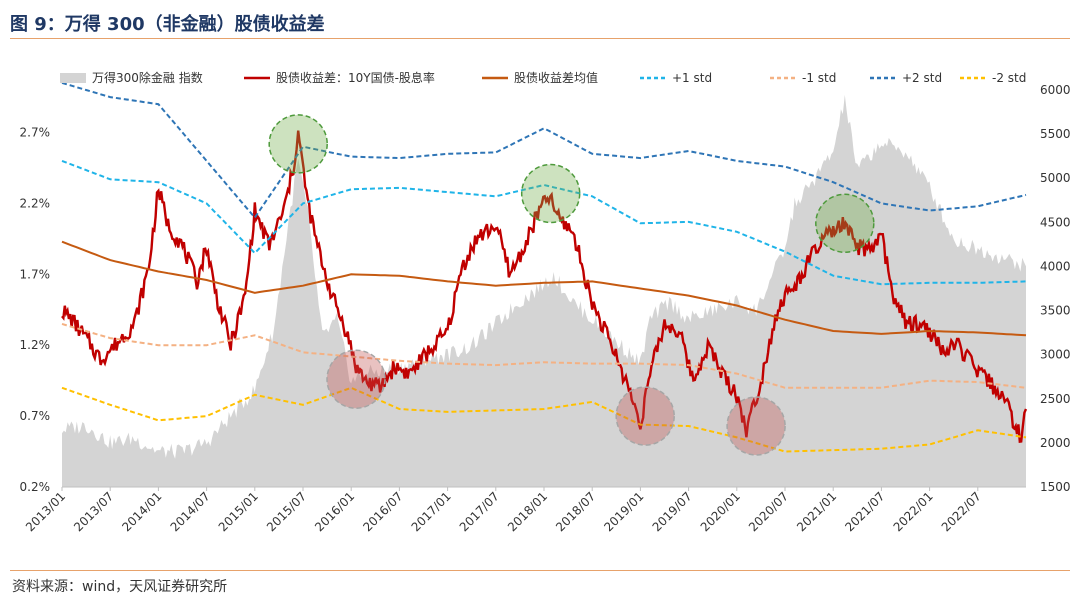 The width and height of the screenshot is (1080, 606). I want to click on x-tick-label: 2014/01, so click(141, 511).